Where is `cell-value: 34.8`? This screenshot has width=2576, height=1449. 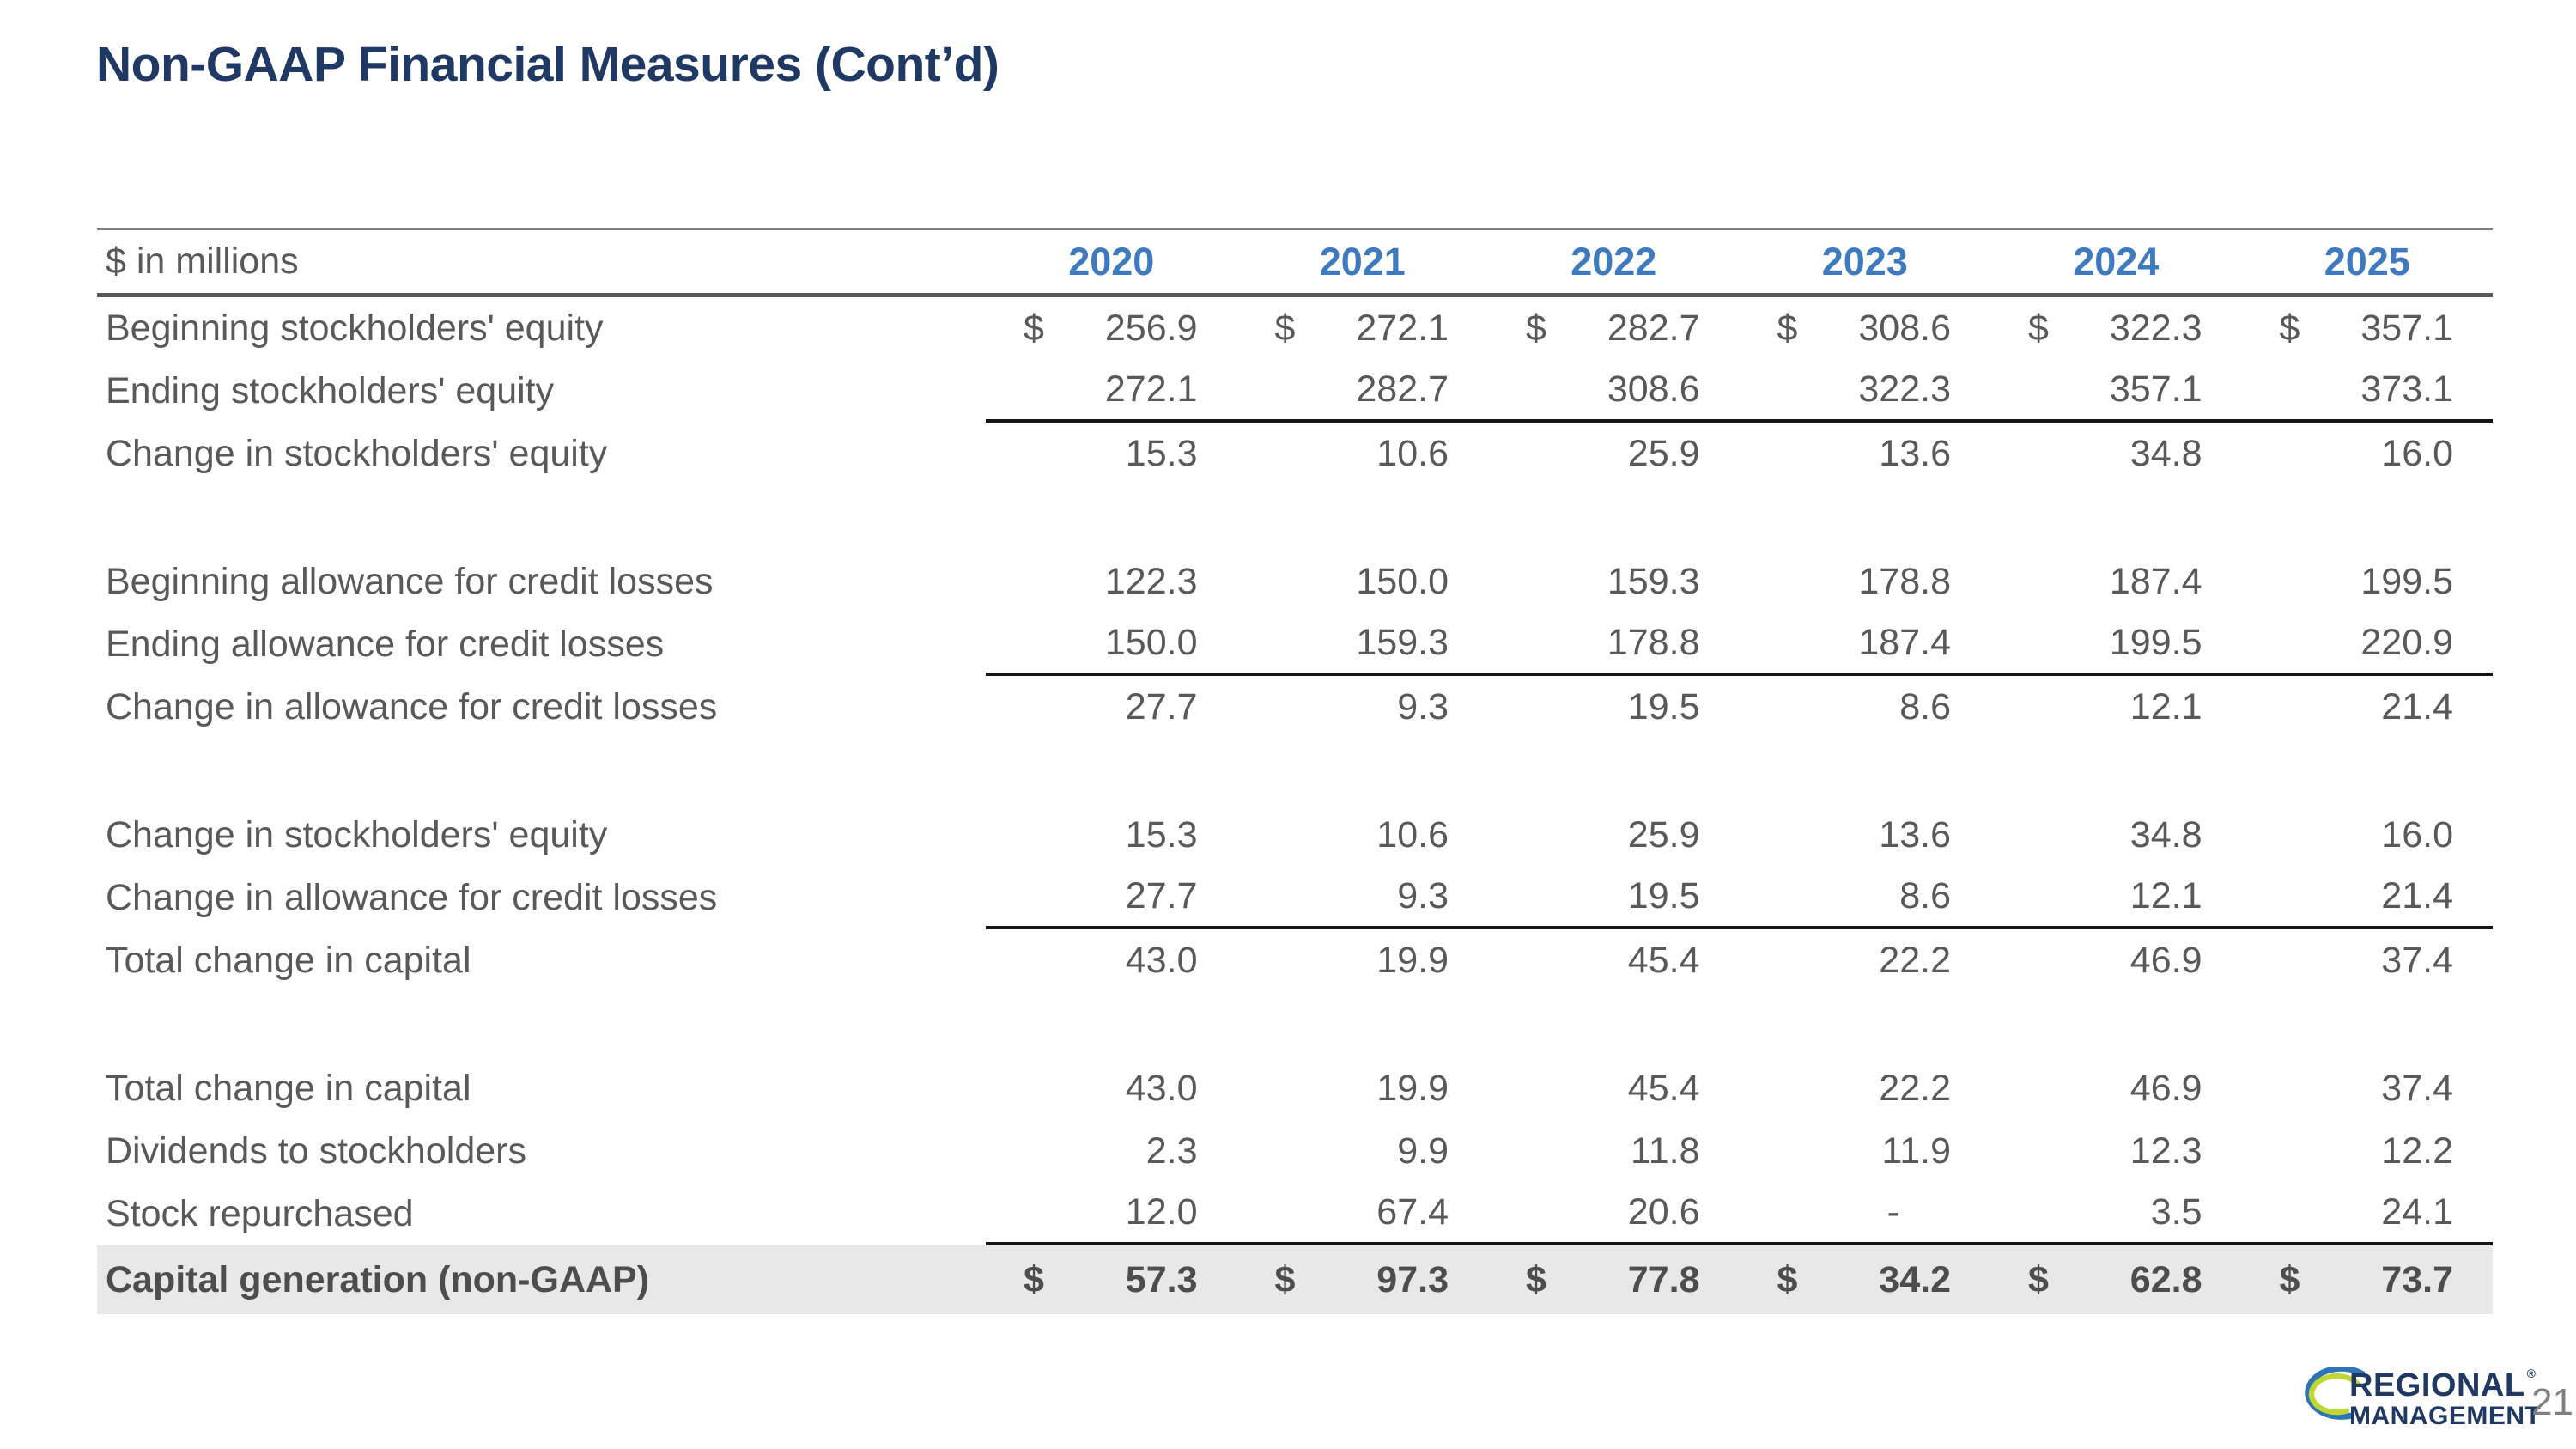 cell-value: 34.8 is located at coordinates (2165, 834).